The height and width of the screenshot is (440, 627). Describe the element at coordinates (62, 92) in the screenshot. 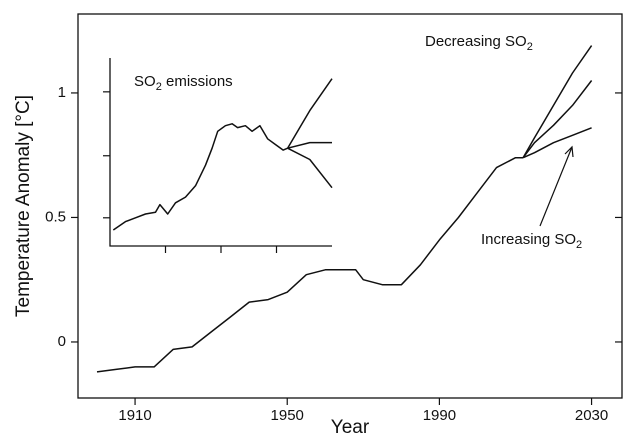

I see `y-tick-label: 1` at that location.